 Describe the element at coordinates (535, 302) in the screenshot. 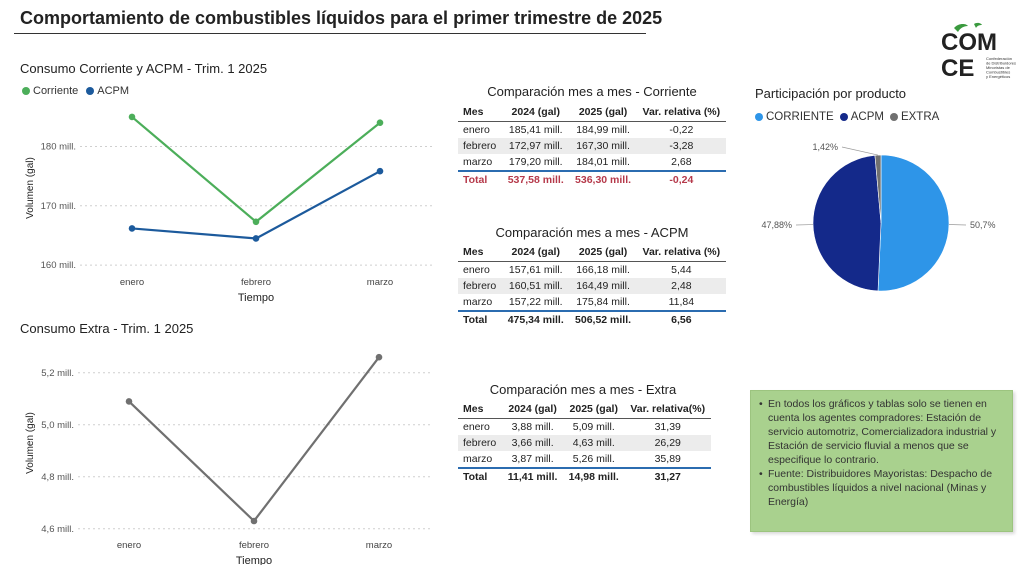

I see `table-cell: 157,22 mill.` at that location.